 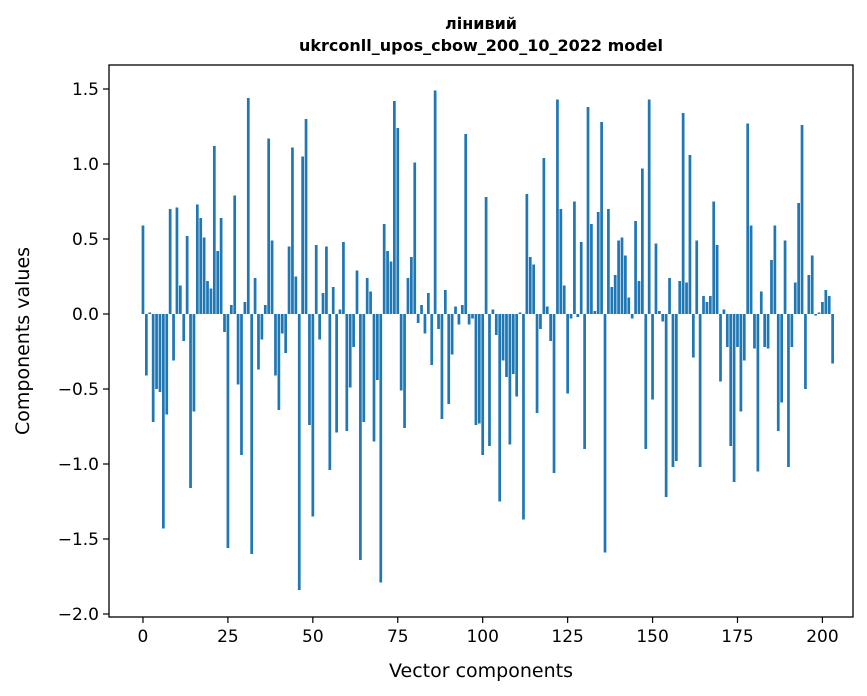 What do you see at coordinates (652, 637) in the screenshot?
I see `x-tick-label: 150` at bounding box center [652, 637].